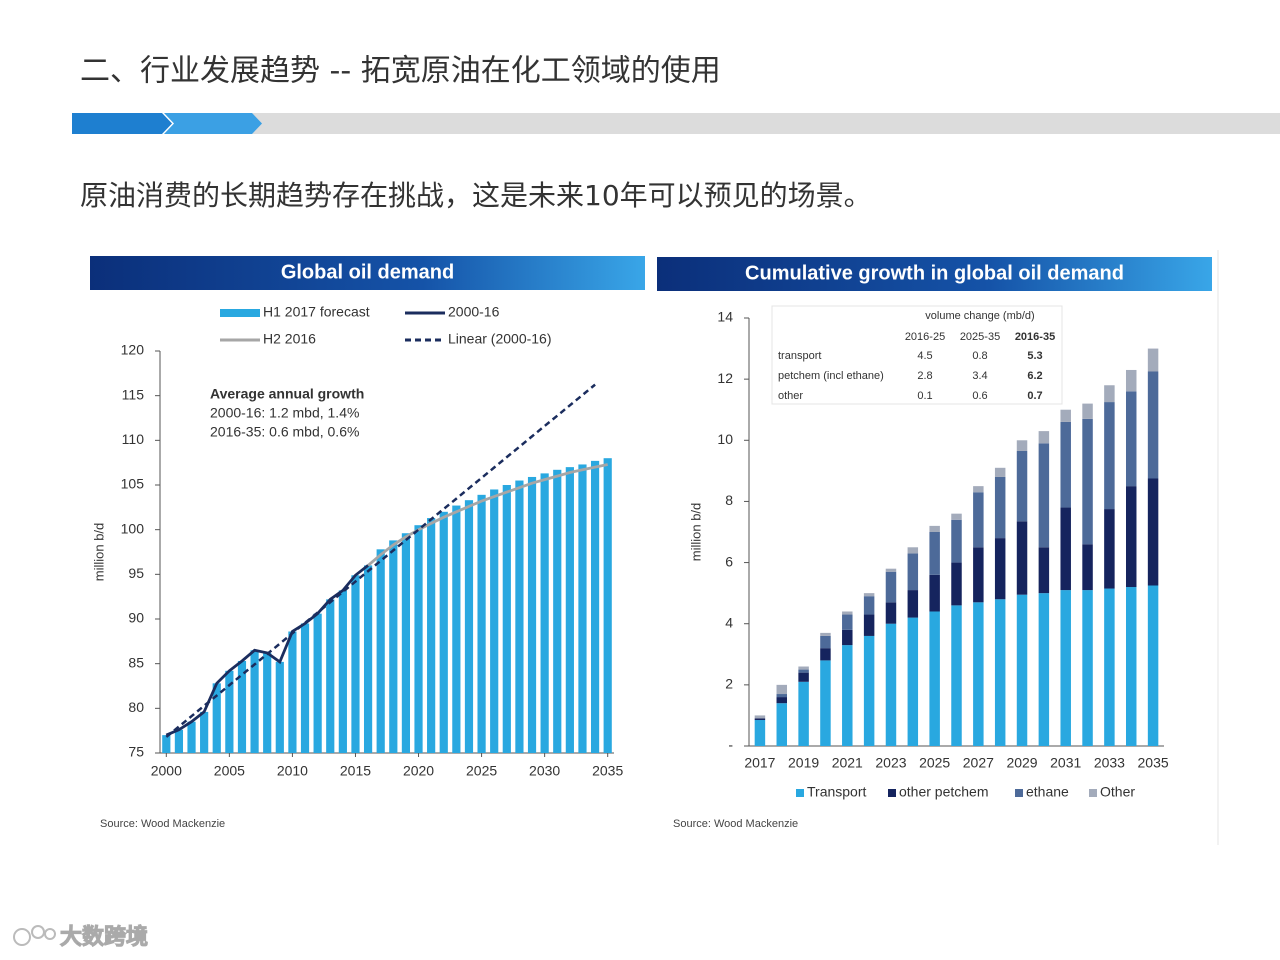 This screenshot has height=960, width=1280. What do you see at coordinates (136, 618) in the screenshot?
I see `y-tick-label: 90` at bounding box center [136, 618].